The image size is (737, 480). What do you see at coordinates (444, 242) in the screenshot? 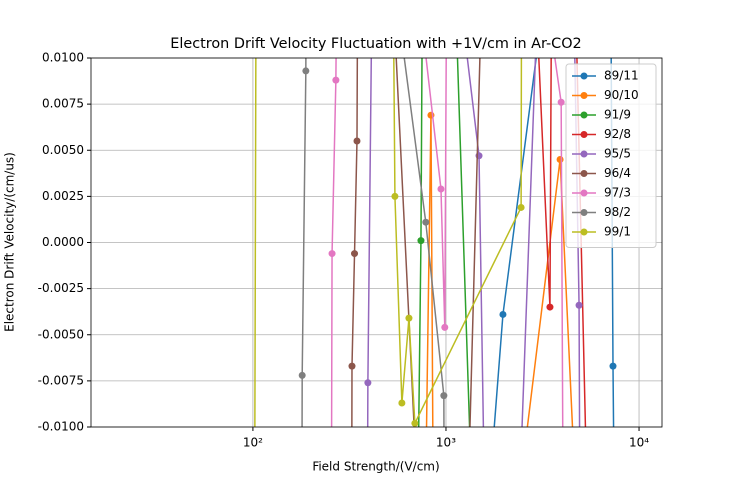
I see `series-line` at bounding box center [444, 242].